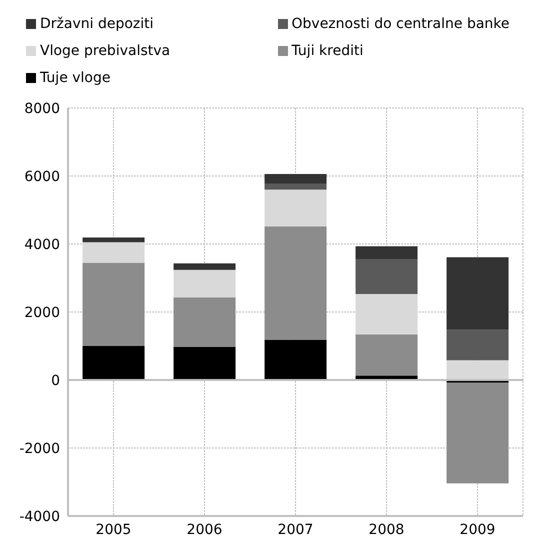  I want to click on legend-label: Tuji krediti, so click(328, 50).